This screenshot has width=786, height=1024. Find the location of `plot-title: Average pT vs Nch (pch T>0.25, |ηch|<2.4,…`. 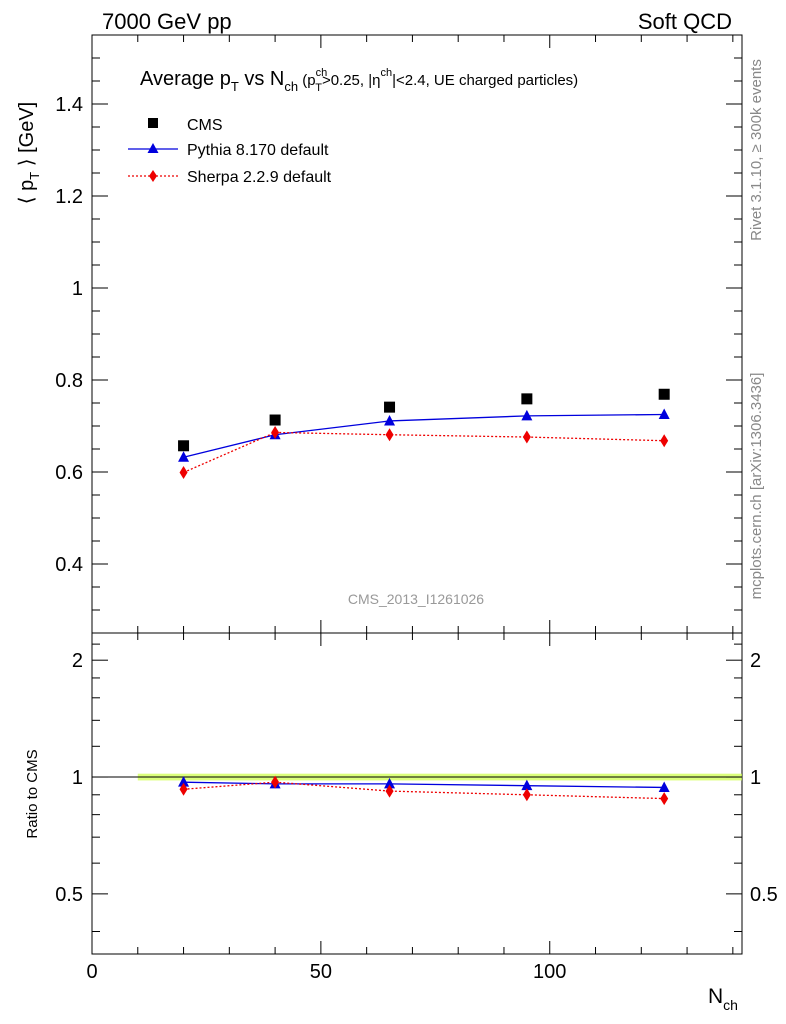

plot-title: Average pT vs Nch (pch T>0.25, |ηch|<2.4,… is located at coordinates (359, 80).